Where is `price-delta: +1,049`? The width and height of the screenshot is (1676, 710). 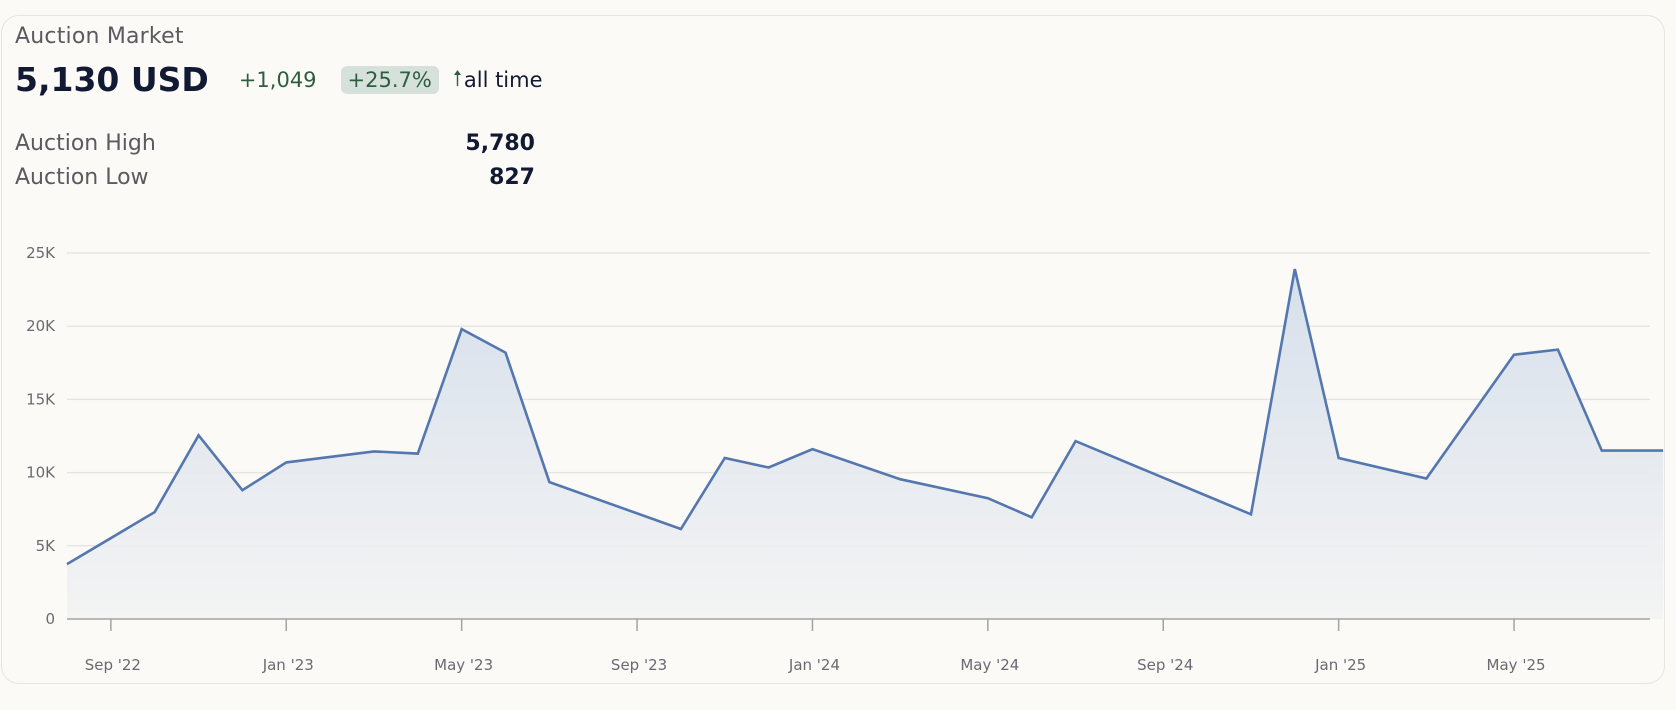 price-delta: +1,049 is located at coordinates (277, 79).